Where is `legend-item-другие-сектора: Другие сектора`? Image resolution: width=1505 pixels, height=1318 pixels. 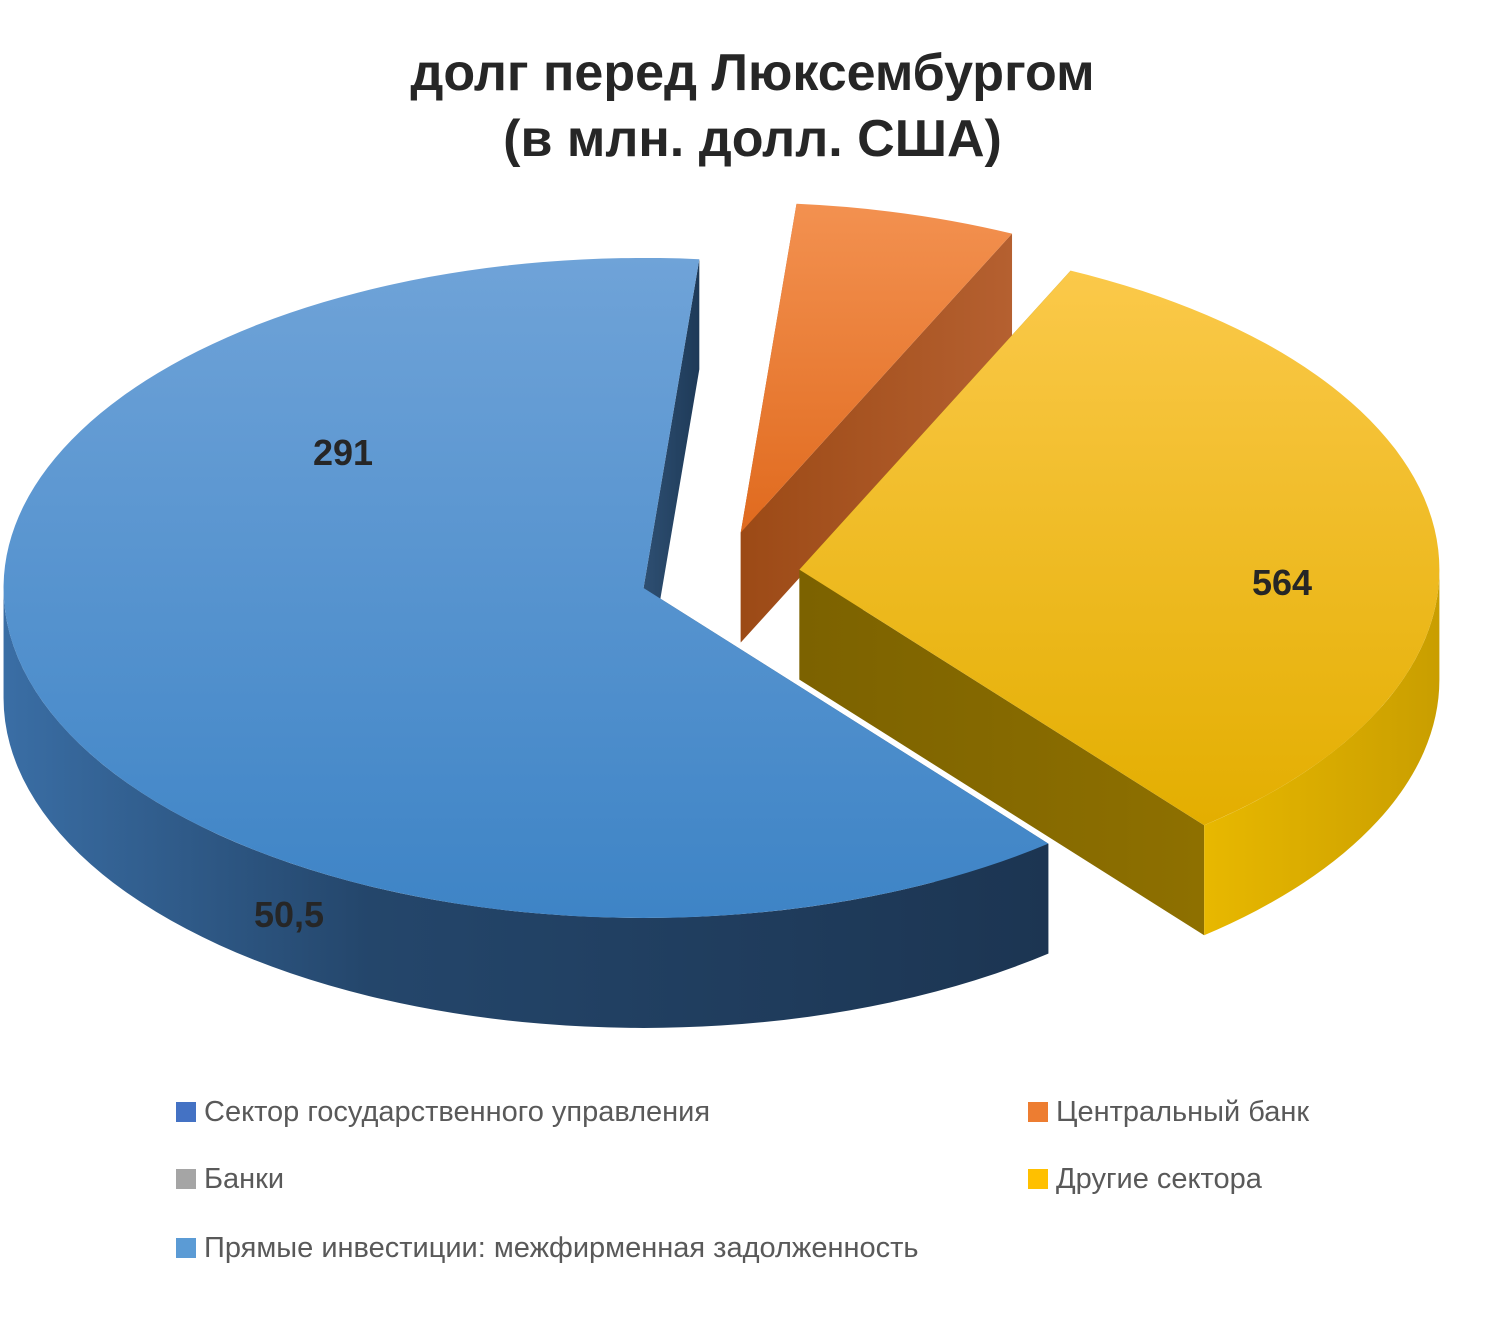
legend-item-другие-сектора: Другие сектора is located at coordinates (1145, 1179).